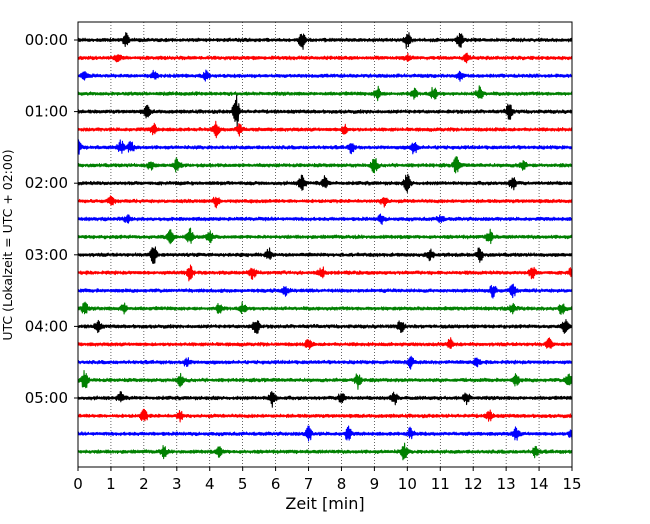  What do you see at coordinates (440, 484) in the screenshot?
I see `x-tick-label: 11` at bounding box center [440, 484].